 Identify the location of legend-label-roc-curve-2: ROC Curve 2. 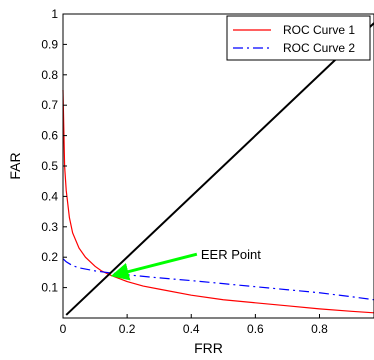
(319, 48).